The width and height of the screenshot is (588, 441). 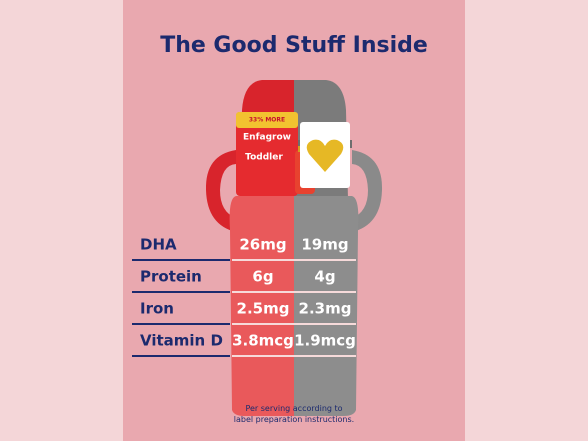 What do you see at coordinates (158, 245) in the screenshot?
I see `nutrient-label: DHA` at bounding box center [158, 245].